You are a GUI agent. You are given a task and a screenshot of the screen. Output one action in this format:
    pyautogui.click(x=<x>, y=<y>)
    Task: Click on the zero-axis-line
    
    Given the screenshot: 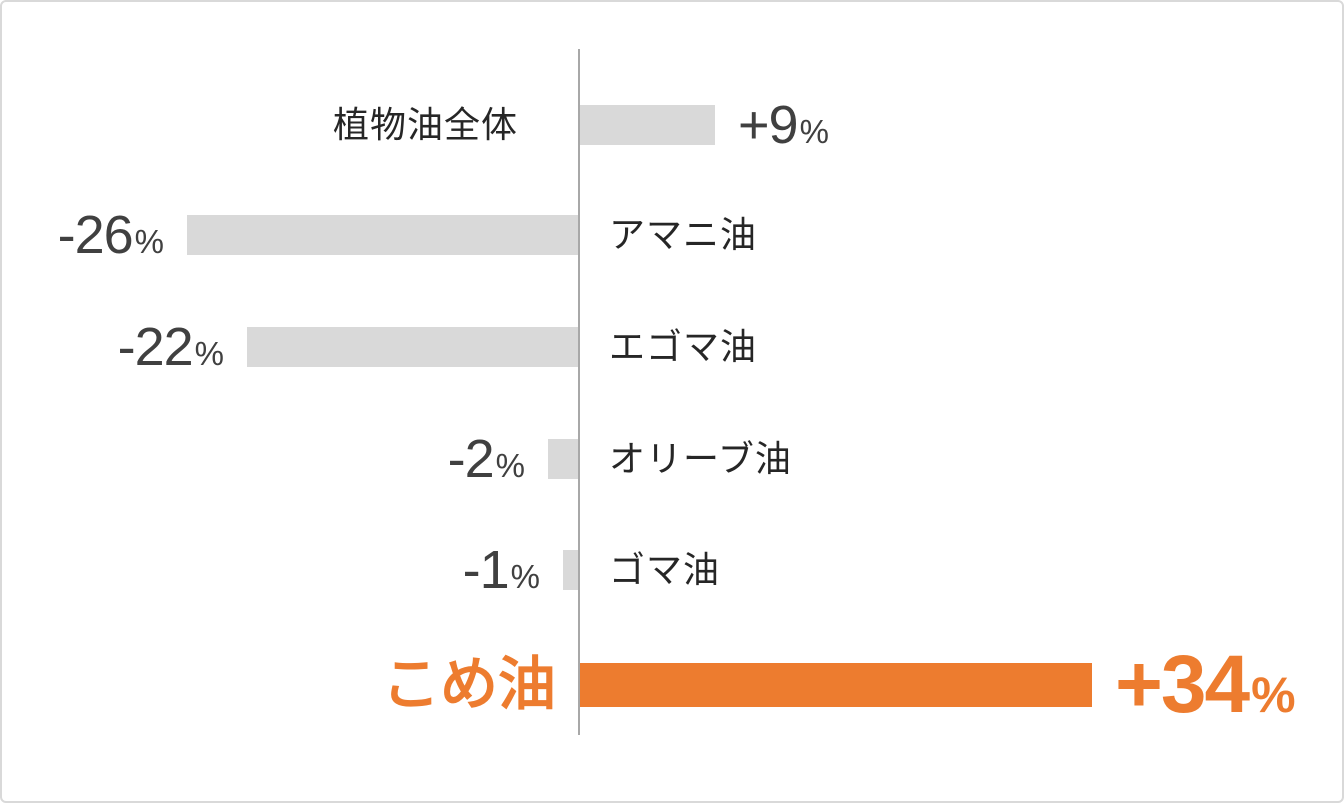 What is the action you would take?
    pyautogui.click(x=579, y=392)
    